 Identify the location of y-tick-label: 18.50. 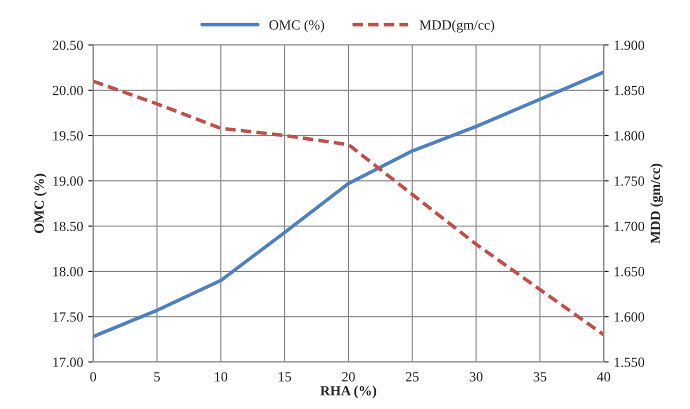
(68, 227).